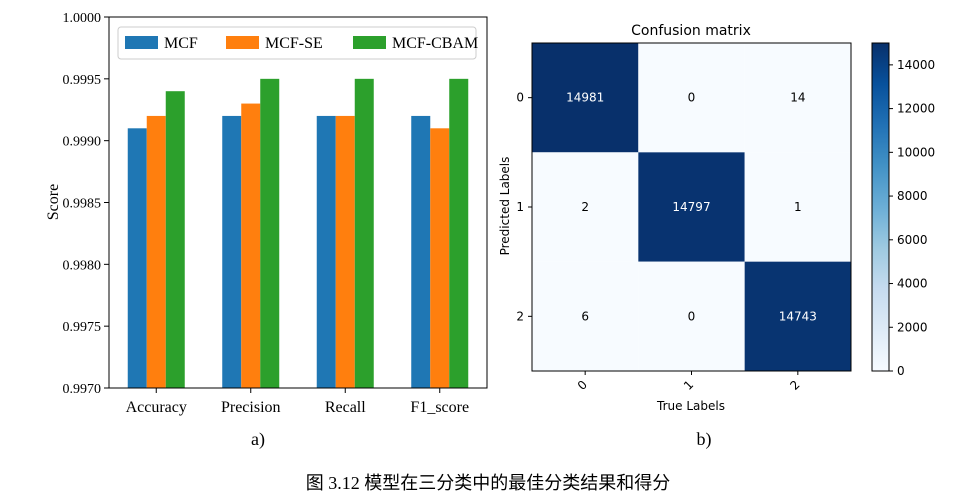  Describe the element at coordinates (294, 43) in the screenshot. I see `legend-label-mcf-se: MCF-SE` at that location.